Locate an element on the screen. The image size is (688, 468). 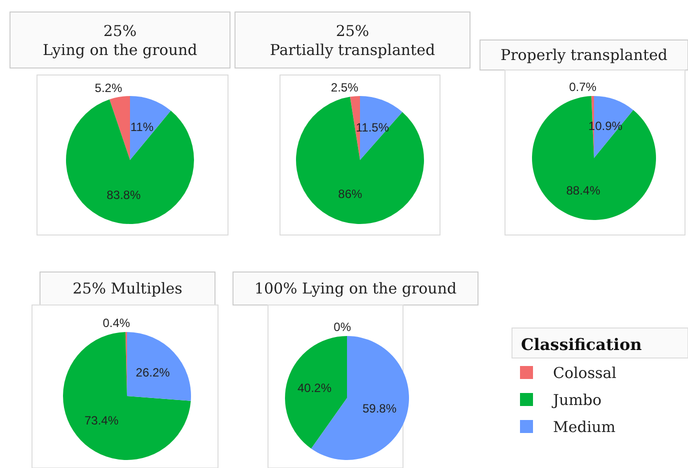
chart-title: 25% Lying on the ground is located at coordinates (120, 40).